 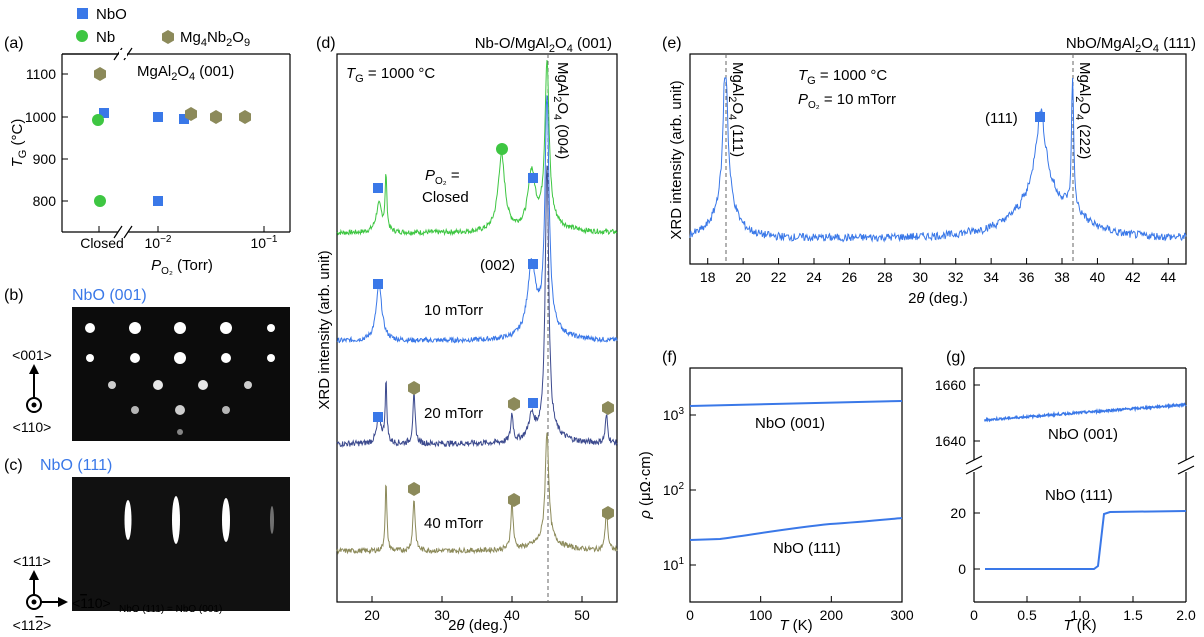 What do you see at coordinates (502, 149) in the screenshot?
I see `marker-nb` at bounding box center [502, 149].